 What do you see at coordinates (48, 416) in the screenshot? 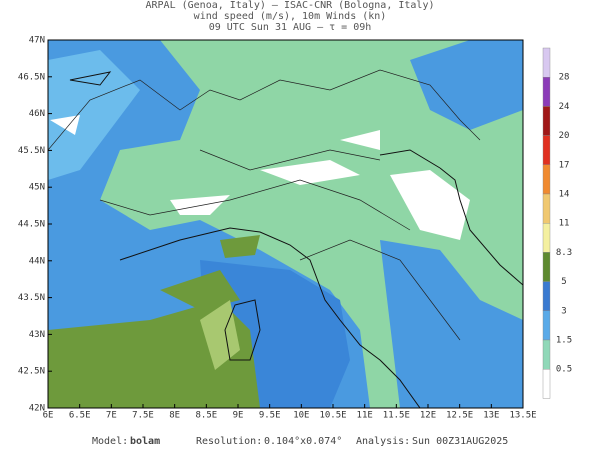
I see `lon-label: 6E` at bounding box center [48, 416].